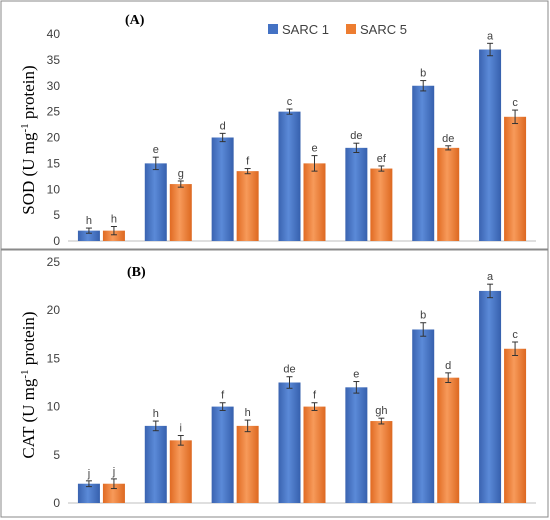 The height and width of the screenshot is (520, 550). What do you see at coordinates (181, 429) in the screenshot?
I see `panel-b-significance-label-sarc-5: i` at bounding box center [181, 429].